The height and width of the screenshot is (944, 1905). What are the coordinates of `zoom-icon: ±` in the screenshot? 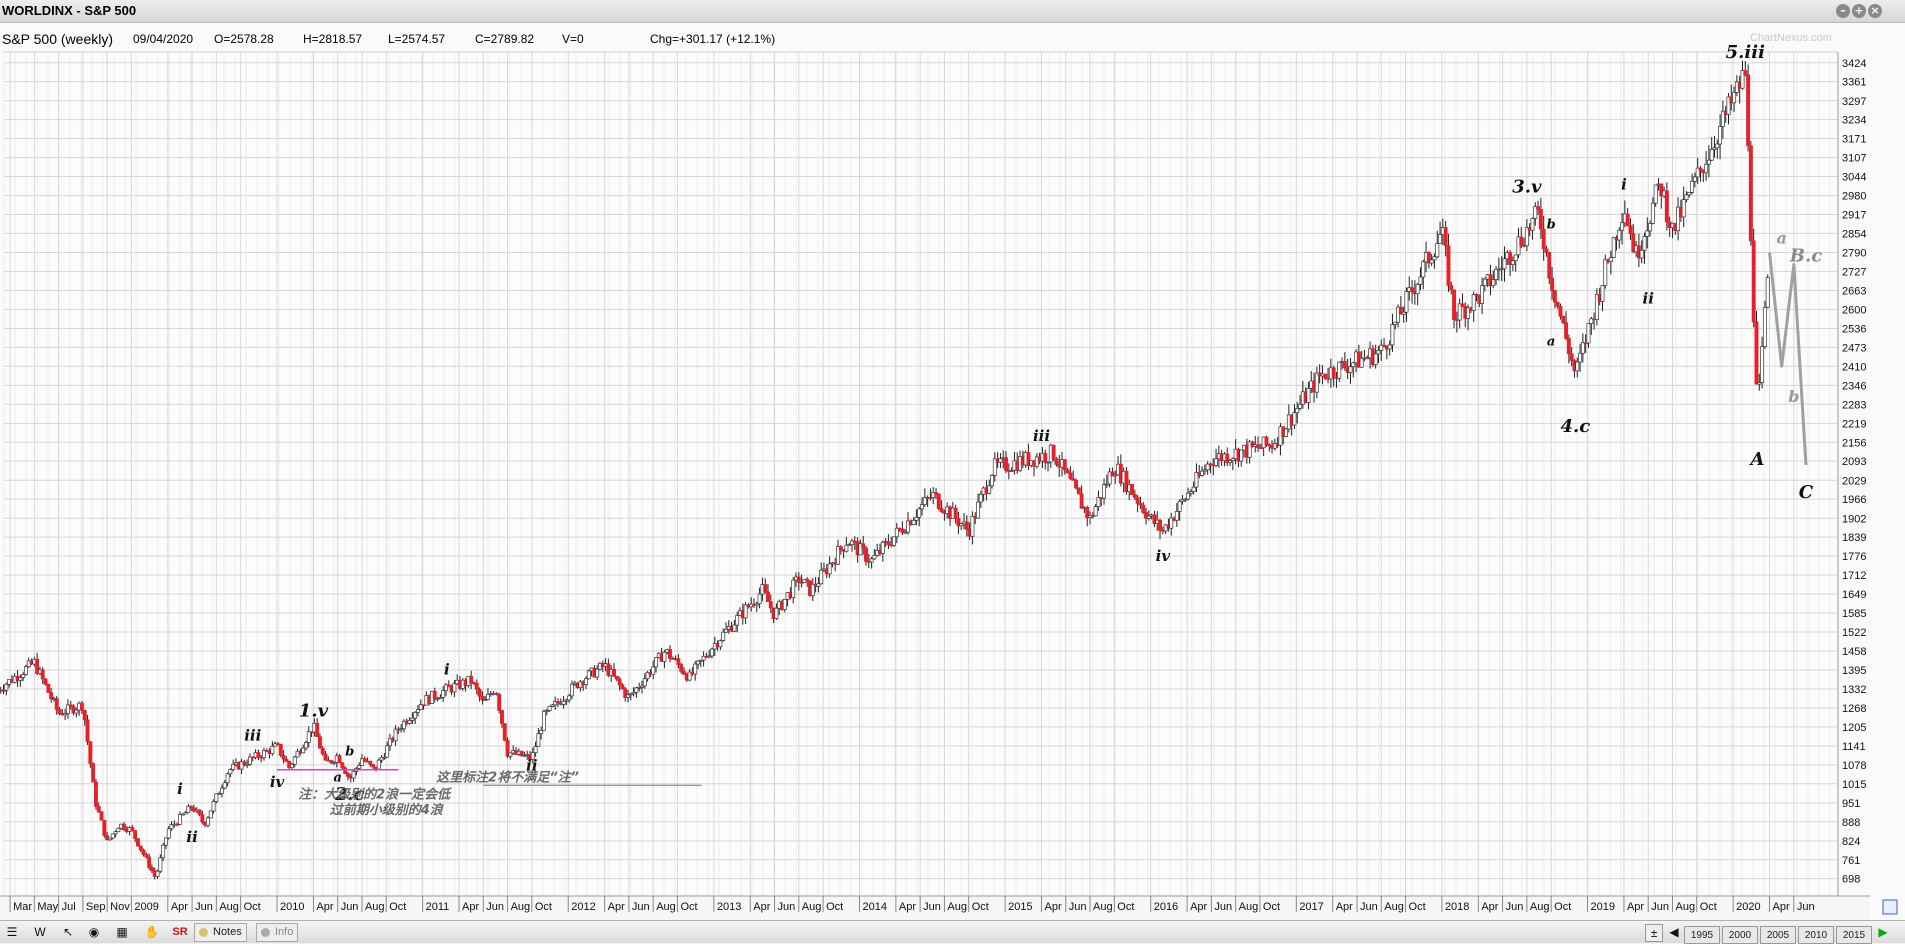 It's located at (1654, 933).